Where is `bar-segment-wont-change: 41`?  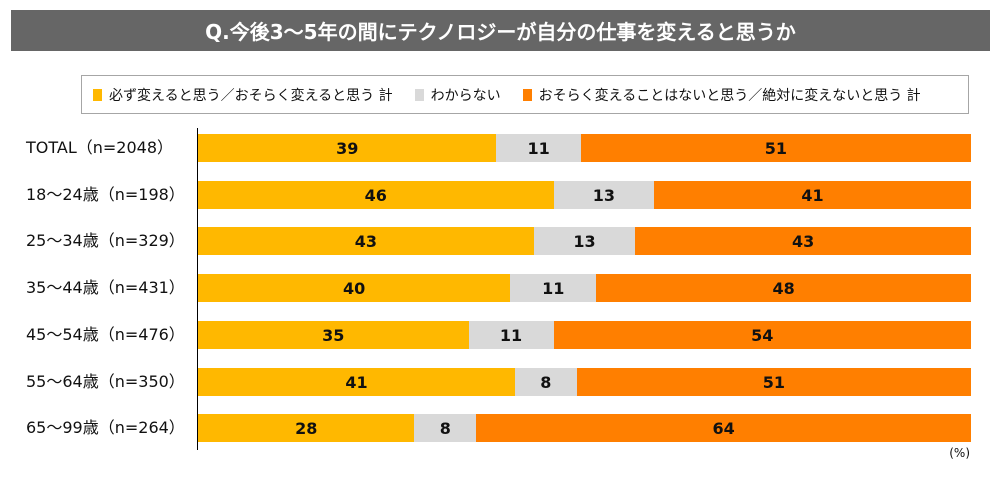
bar-segment-wont-change: 41 is located at coordinates (812, 195).